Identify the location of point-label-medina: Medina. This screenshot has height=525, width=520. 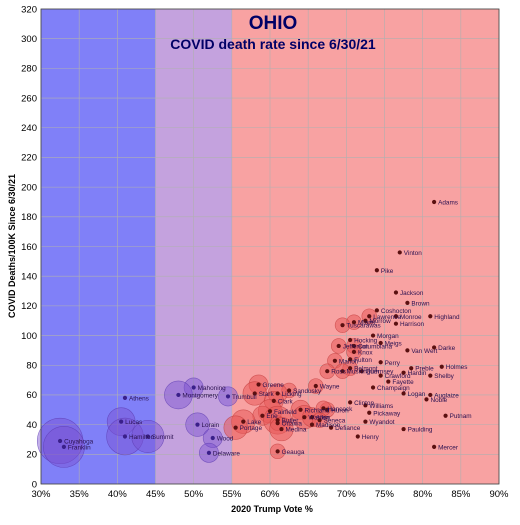
(295, 430).